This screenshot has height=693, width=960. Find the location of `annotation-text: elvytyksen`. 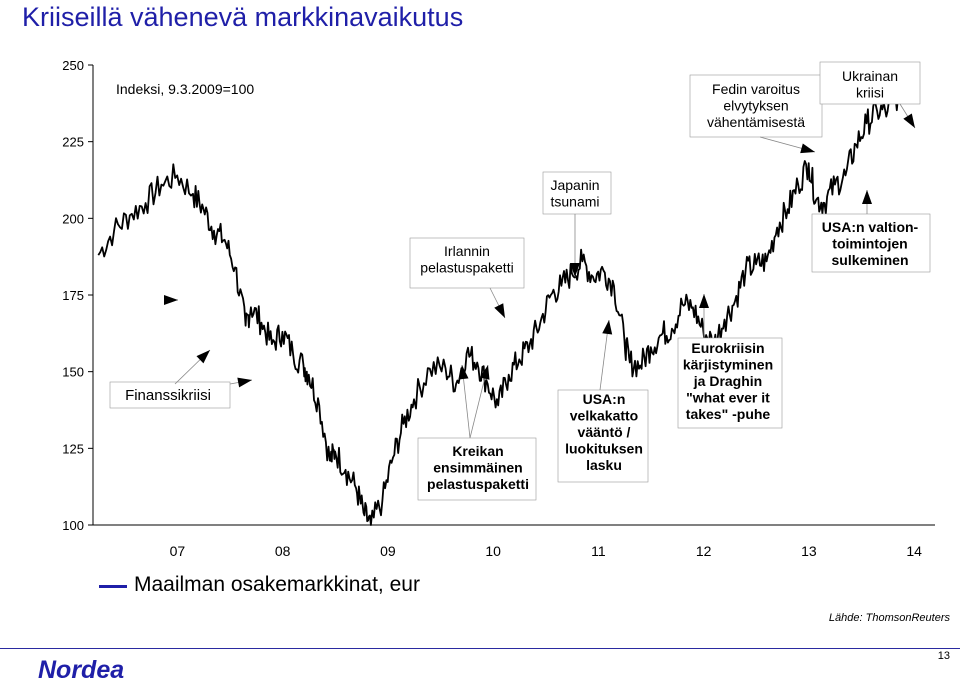

annotation-text: elvytyksen is located at coordinates (755, 106).